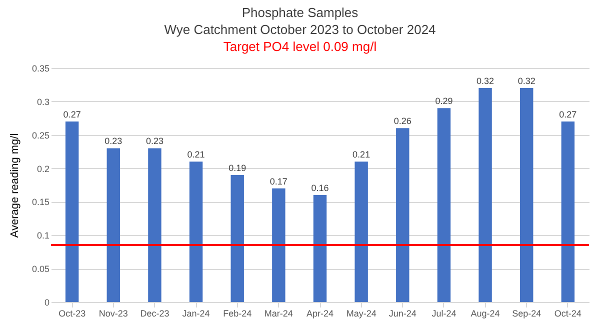 The width and height of the screenshot is (600, 322). I want to click on data-label: 0.16, so click(320, 188).